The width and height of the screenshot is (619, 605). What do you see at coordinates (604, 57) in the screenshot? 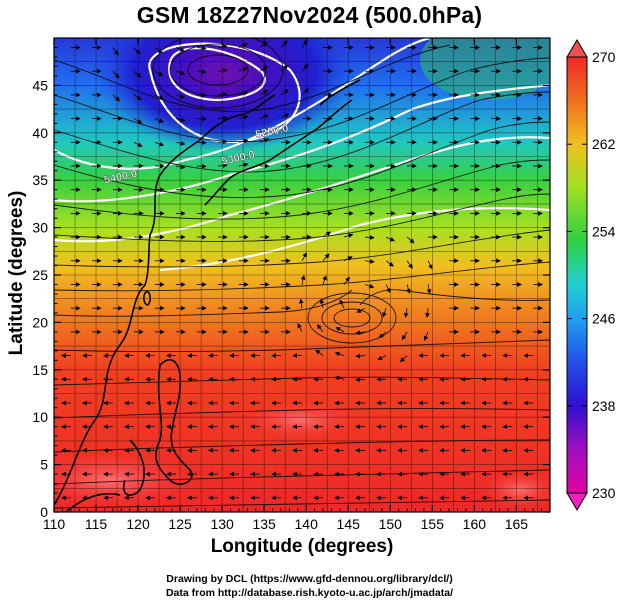
I see `colorbar-tick-label: 270` at bounding box center [604, 57].